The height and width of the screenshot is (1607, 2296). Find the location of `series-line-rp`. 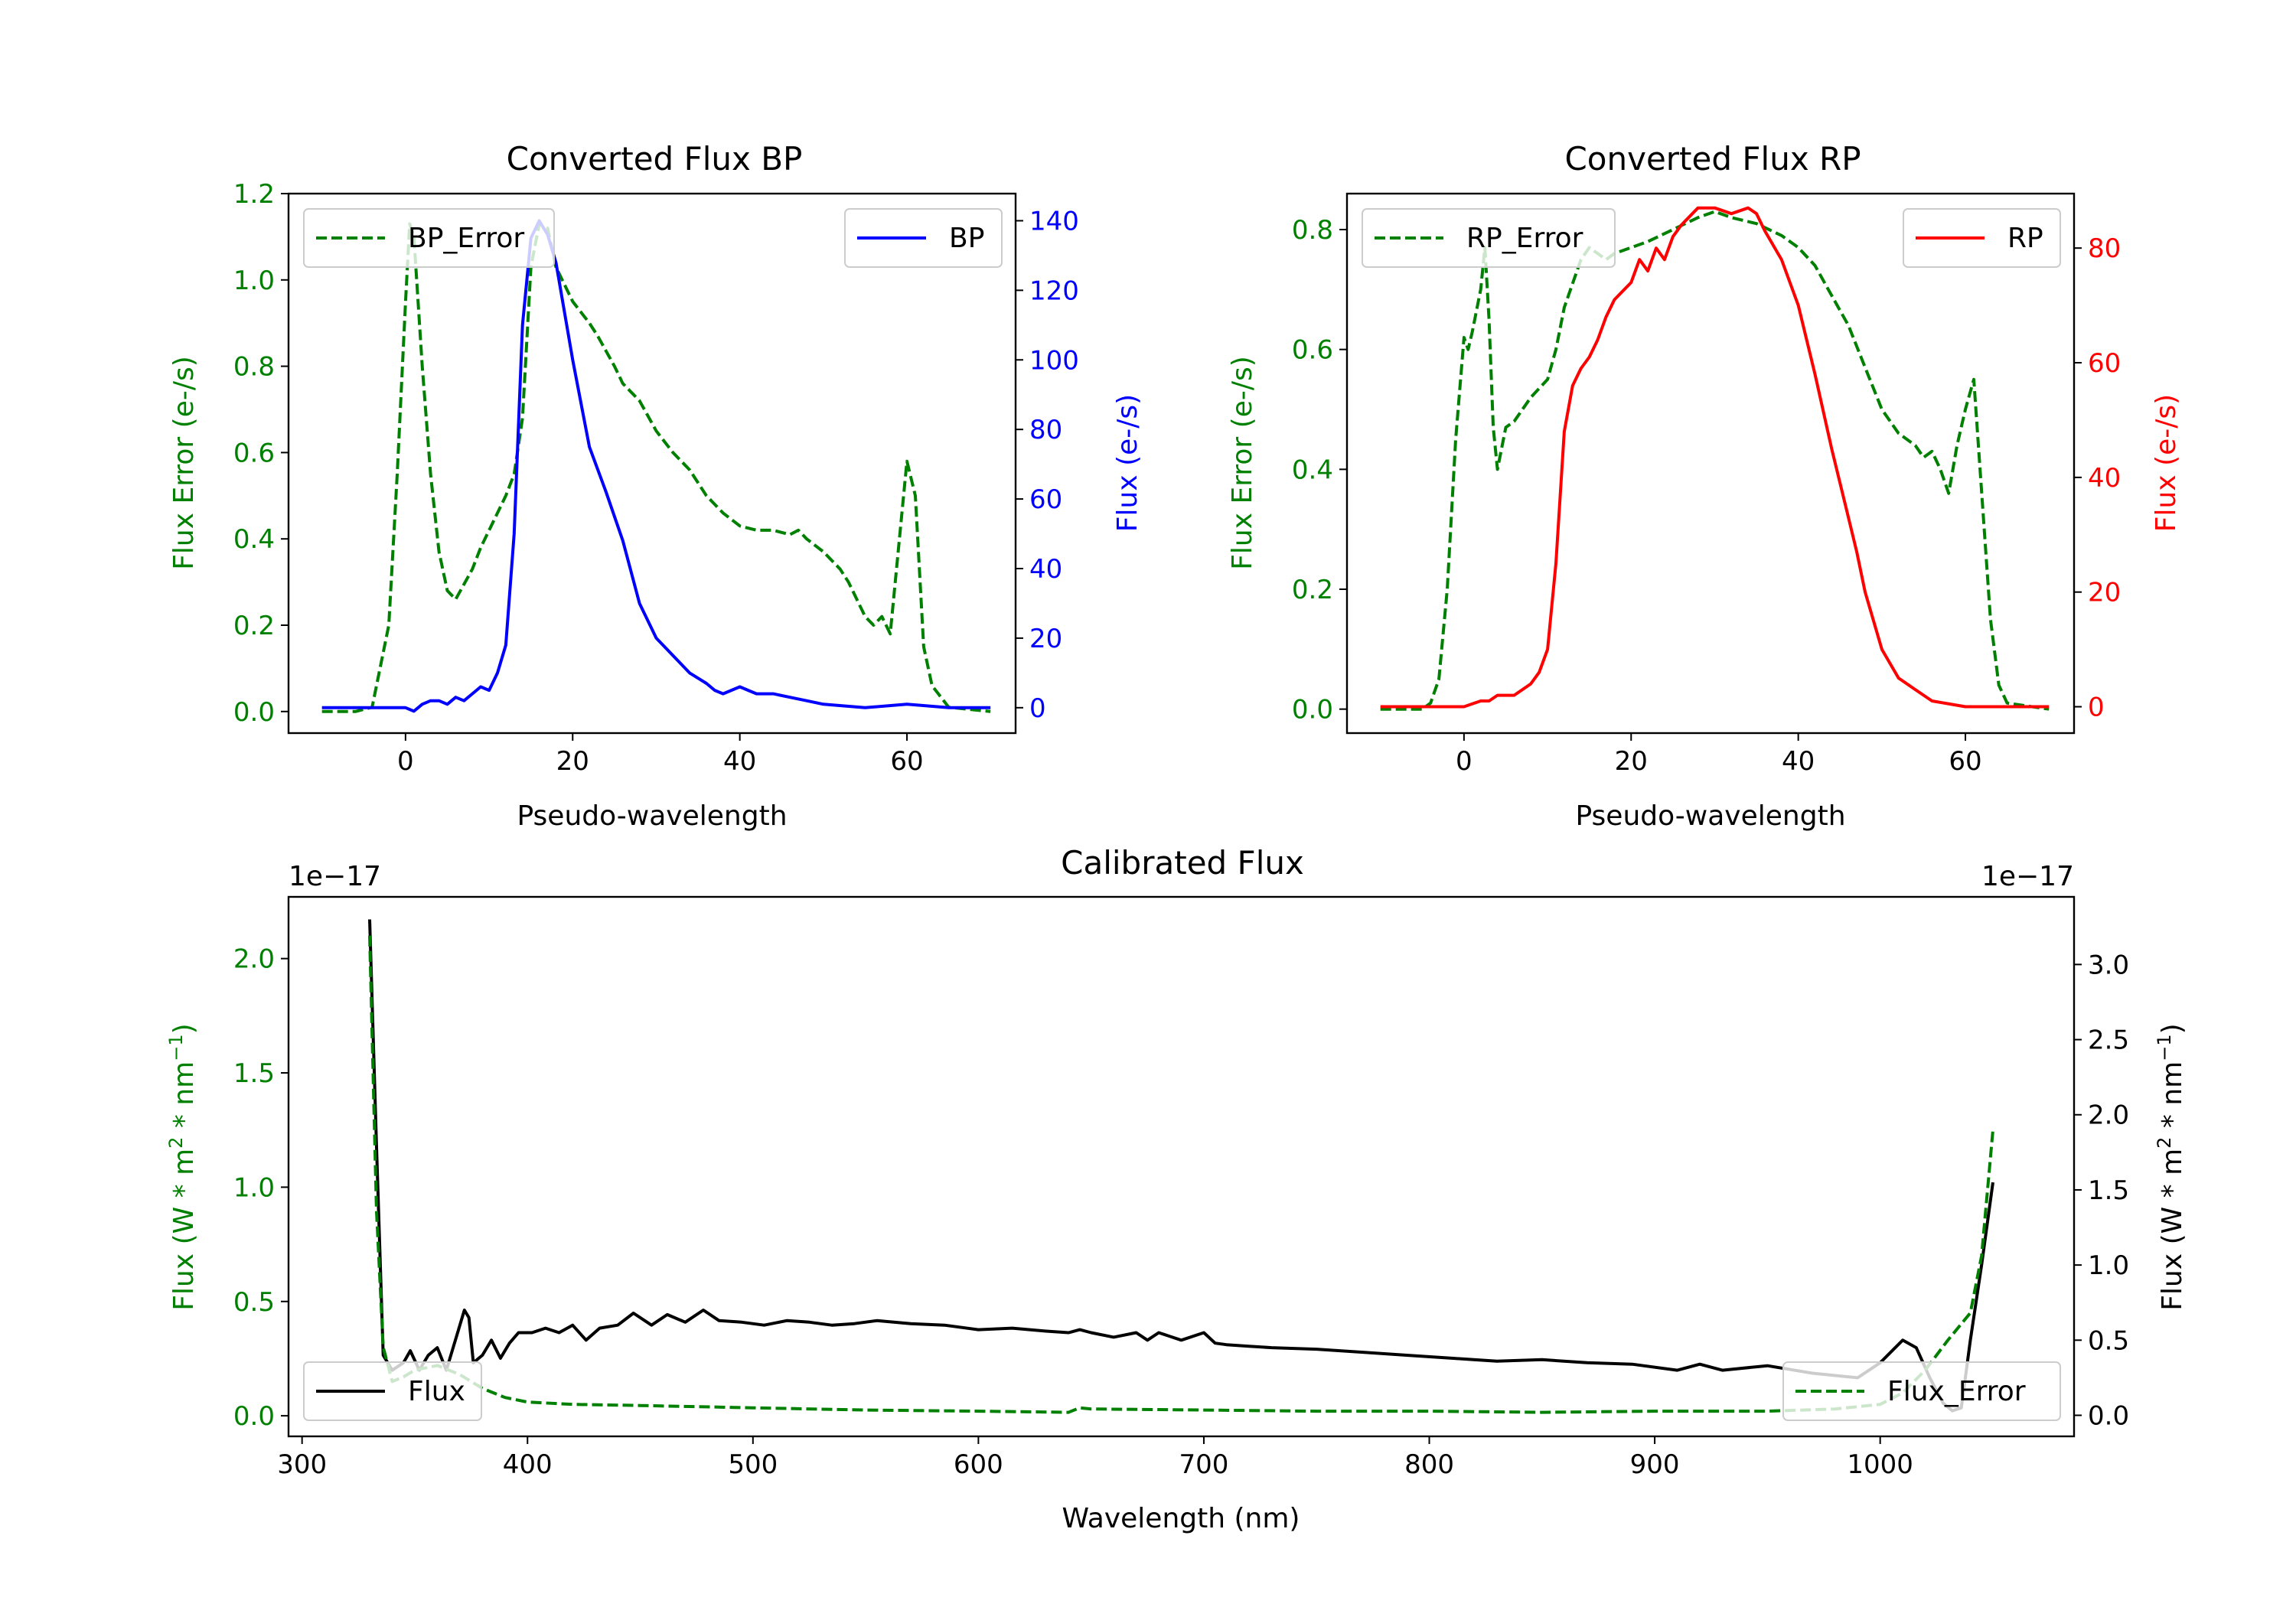

series-line-rp is located at coordinates (1715, 457).